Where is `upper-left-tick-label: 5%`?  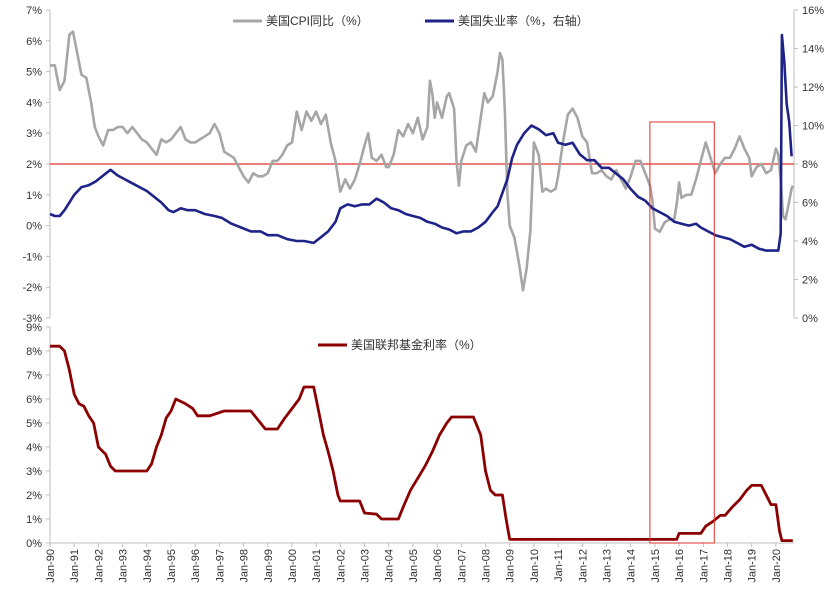
upper-left-tick-label: 5% is located at coordinates (34, 73).